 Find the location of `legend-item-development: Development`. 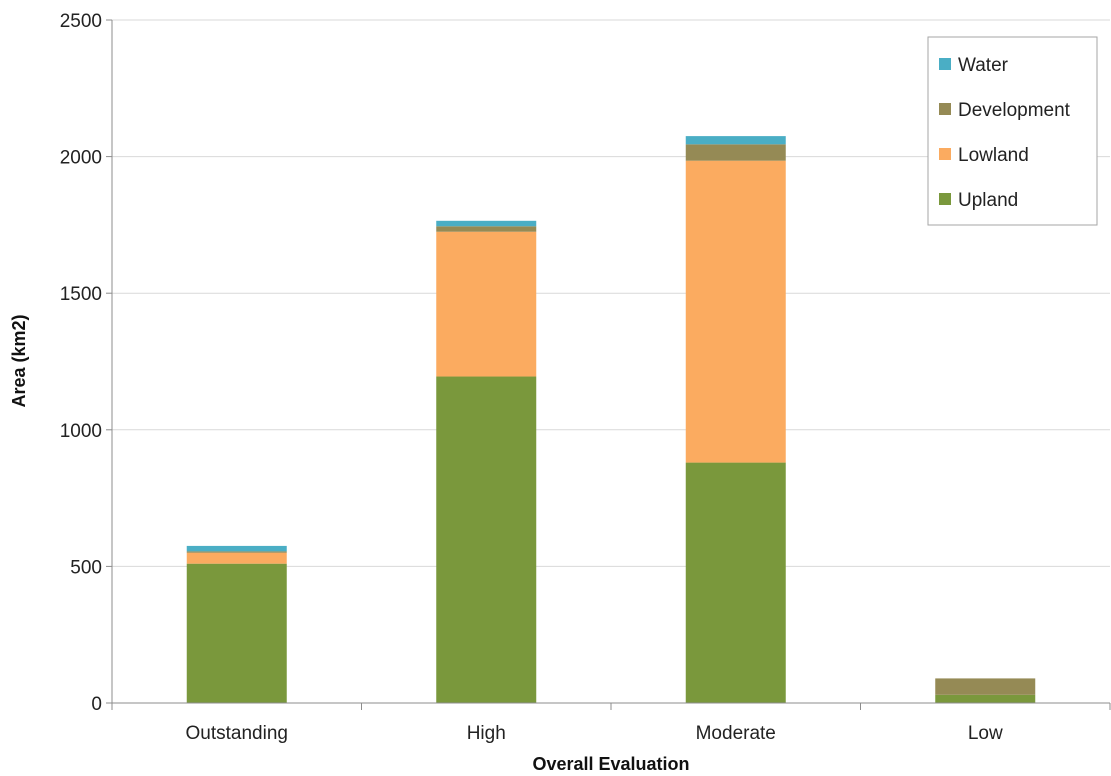

legend-item-development: Development is located at coordinates (1005, 110).